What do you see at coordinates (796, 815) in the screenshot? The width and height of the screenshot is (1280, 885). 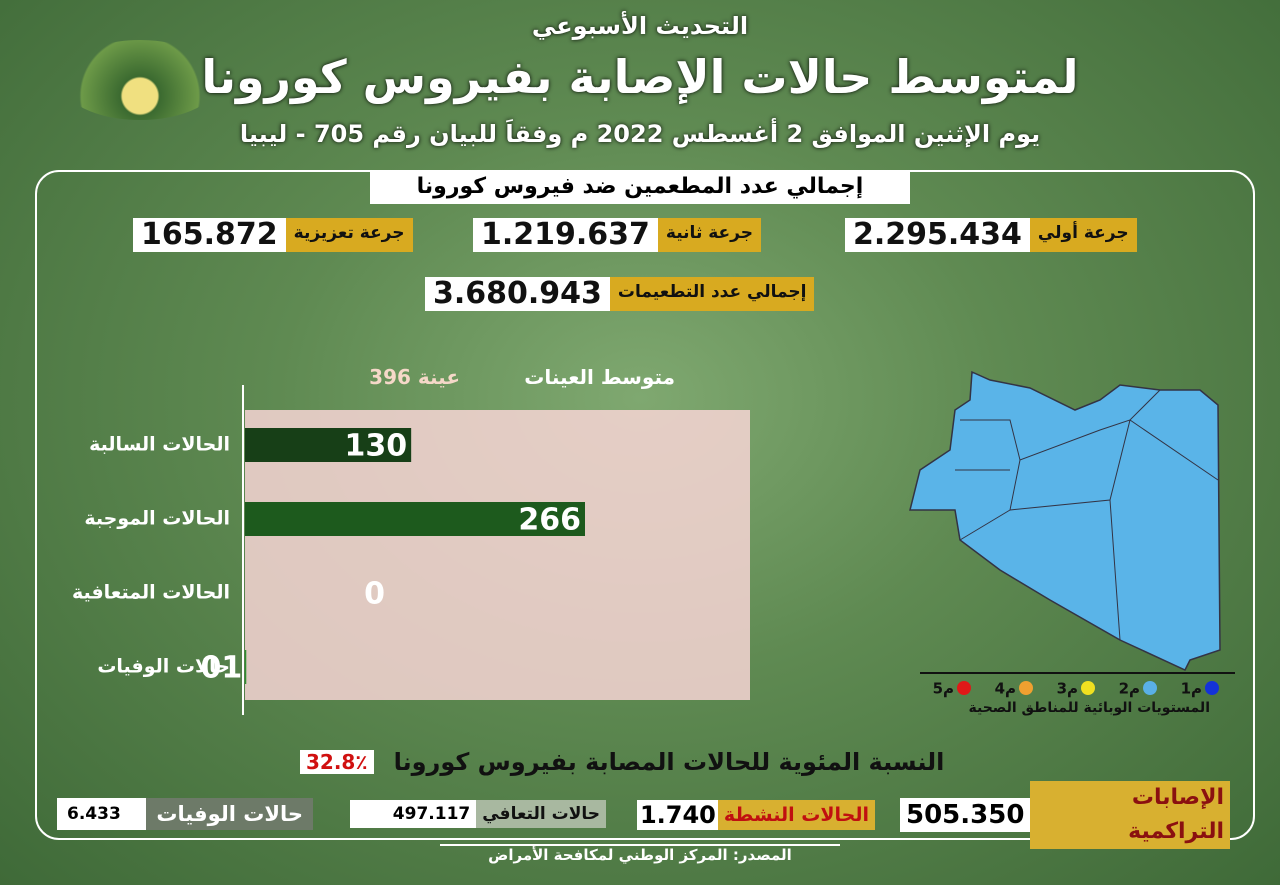 I see `stat-label: الحالات النشطة` at bounding box center [796, 815].